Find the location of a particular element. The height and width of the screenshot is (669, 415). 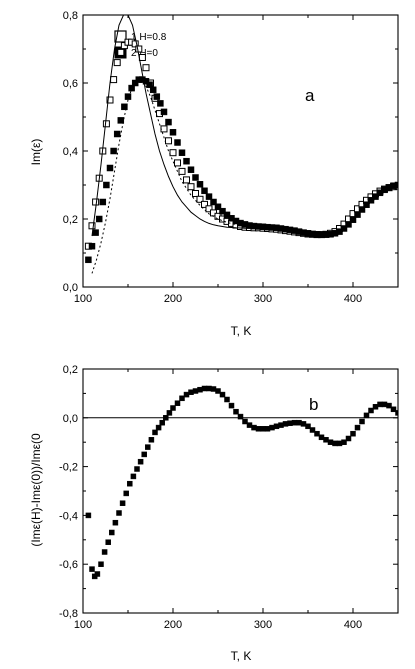

panel-a-y-axis-label: Im(ε) is located at coordinates (36, 152).